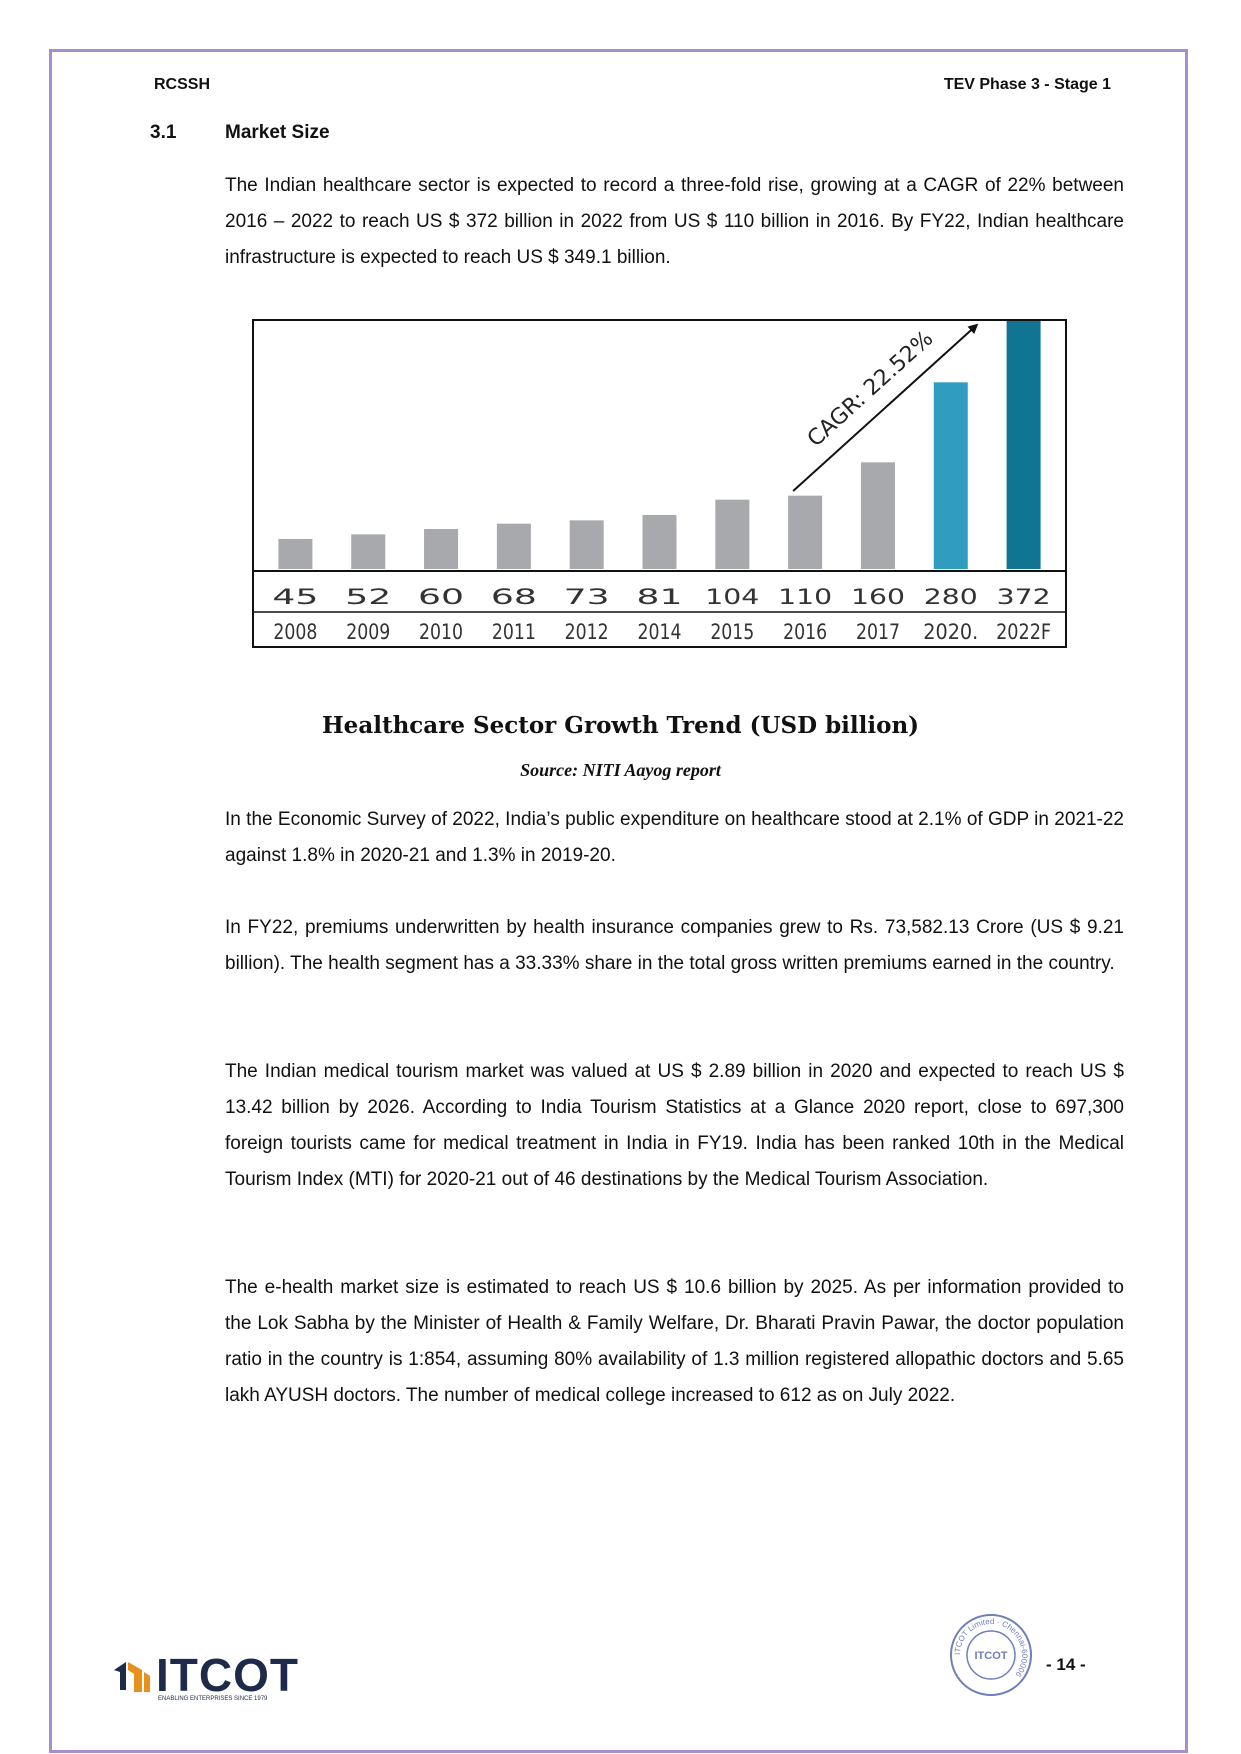 The width and height of the screenshot is (1241, 1754). Describe the element at coordinates (877, 515) in the screenshot. I see `bar-2017` at that location.